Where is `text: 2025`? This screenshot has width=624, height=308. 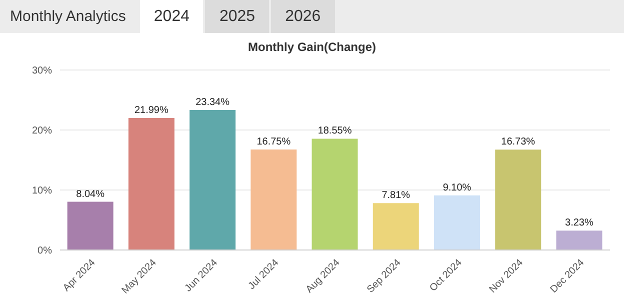
text: 2025 is located at coordinates (237, 16).